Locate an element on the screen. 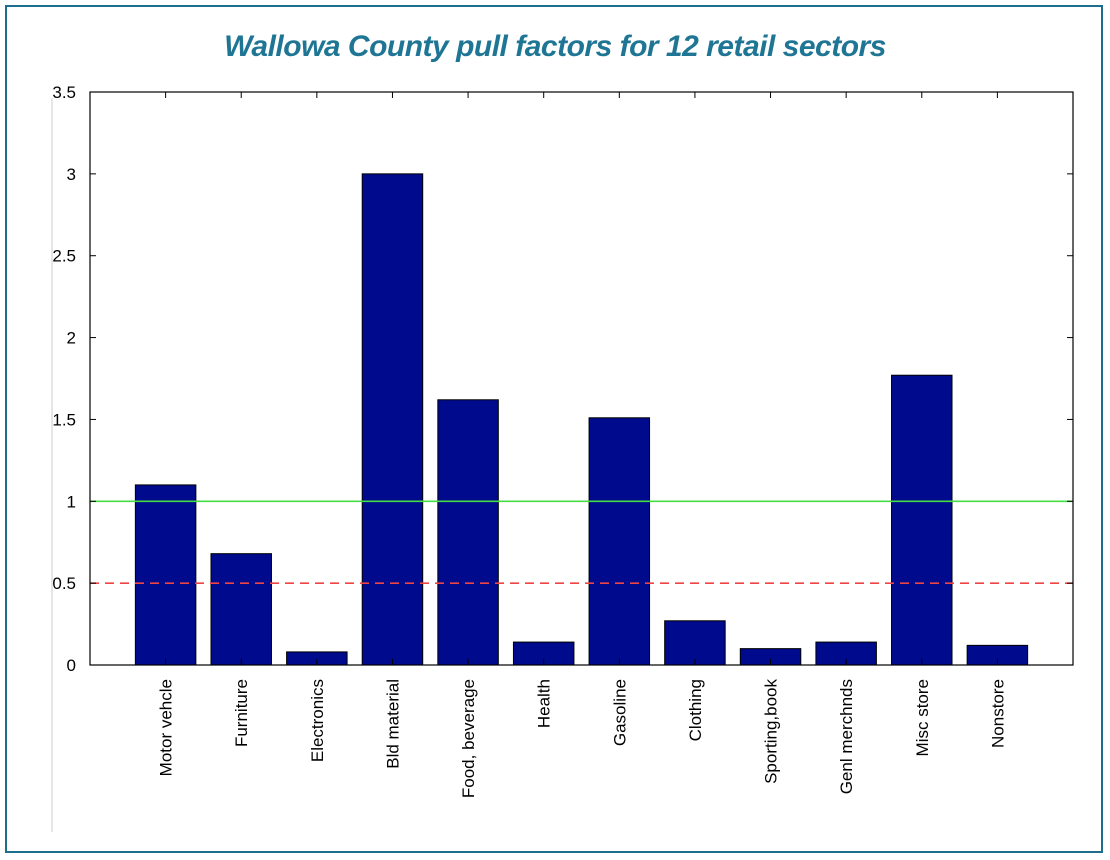 This screenshot has width=1110, height=860. x-tick-label: Bld material is located at coordinates (392, 724).